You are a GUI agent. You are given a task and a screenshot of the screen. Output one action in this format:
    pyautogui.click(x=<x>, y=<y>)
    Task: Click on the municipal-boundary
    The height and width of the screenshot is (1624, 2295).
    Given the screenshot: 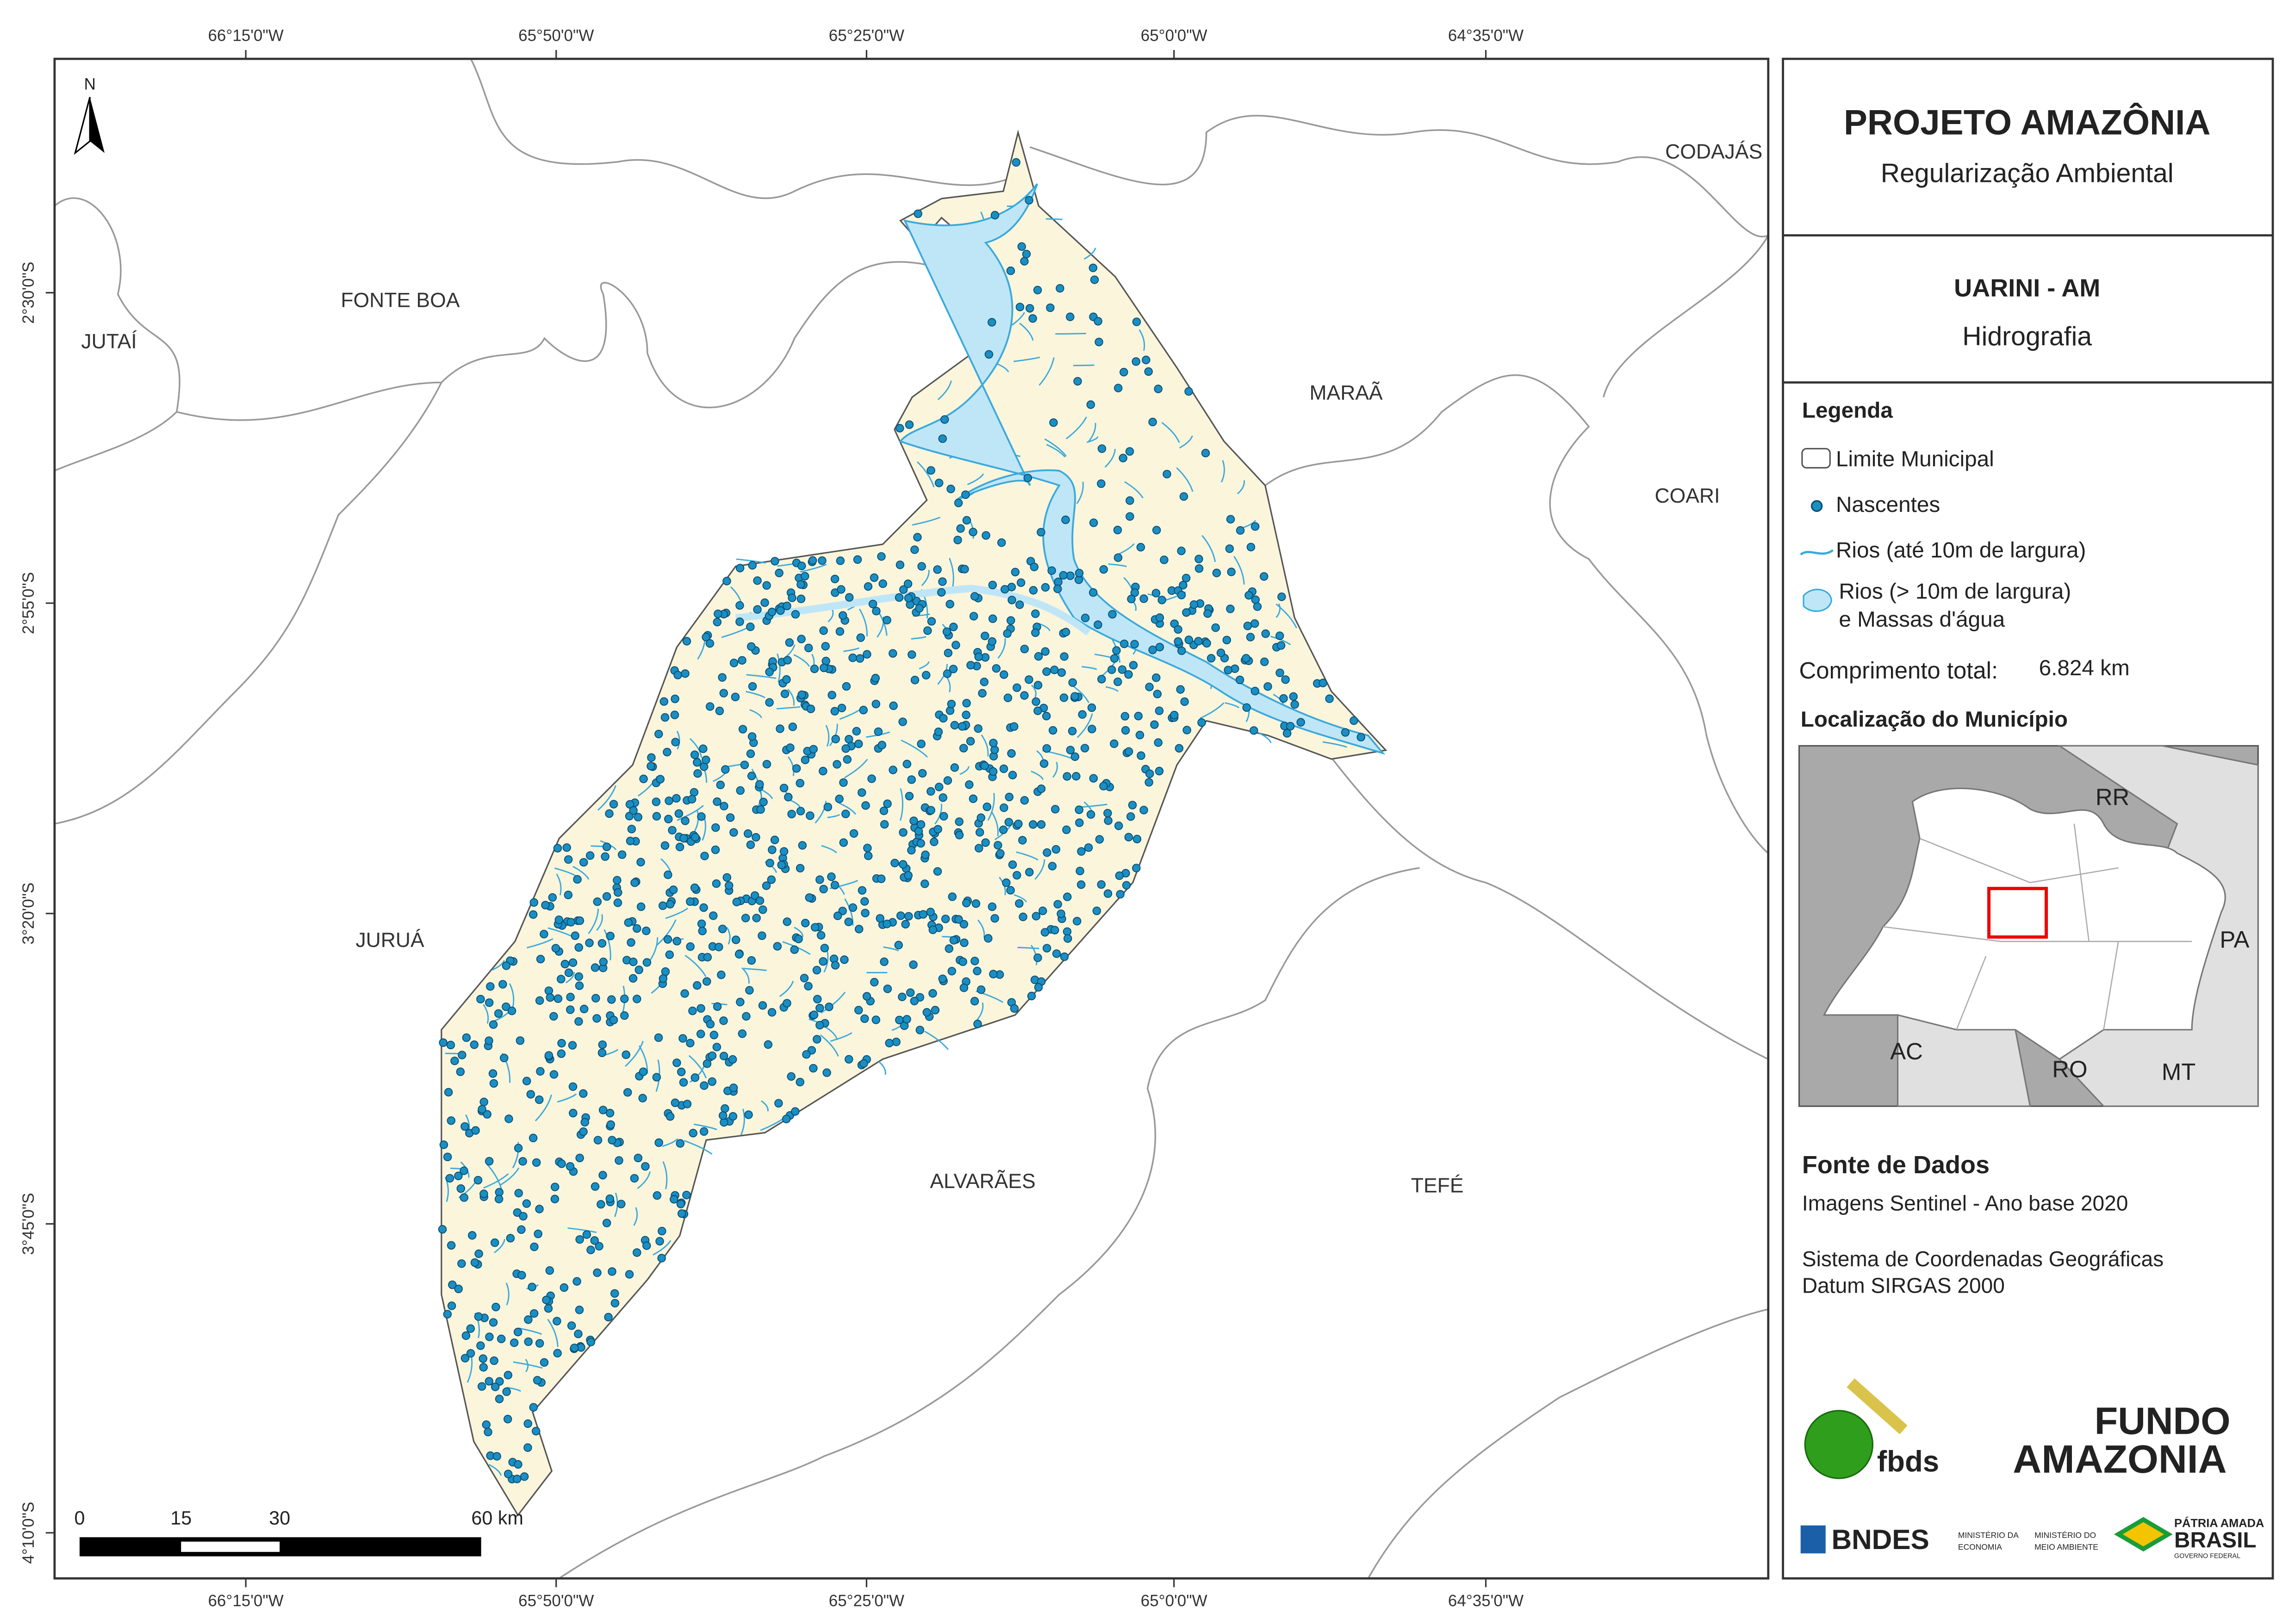 What is the action you would take?
    pyautogui.click(x=551, y=341)
    